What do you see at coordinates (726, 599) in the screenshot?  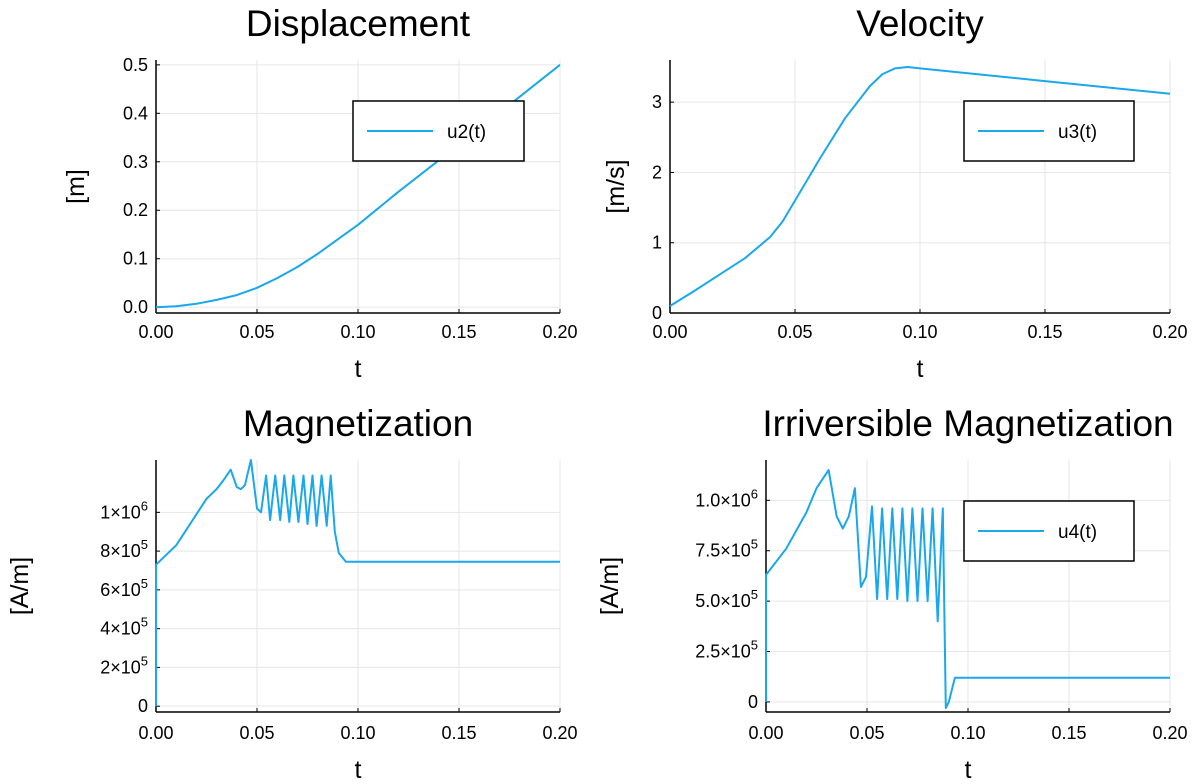 I see `y-tick-label: 5.0×10⁵` at bounding box center [726, 599].